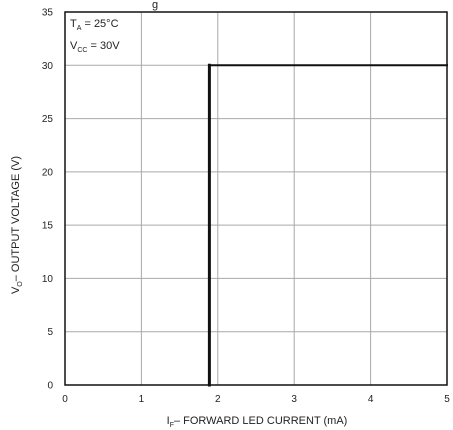  What do you see at coordinates (48, 226) in the screenshot?
I see `y-tick-label-15: 15` at bounding box center [48, 226].